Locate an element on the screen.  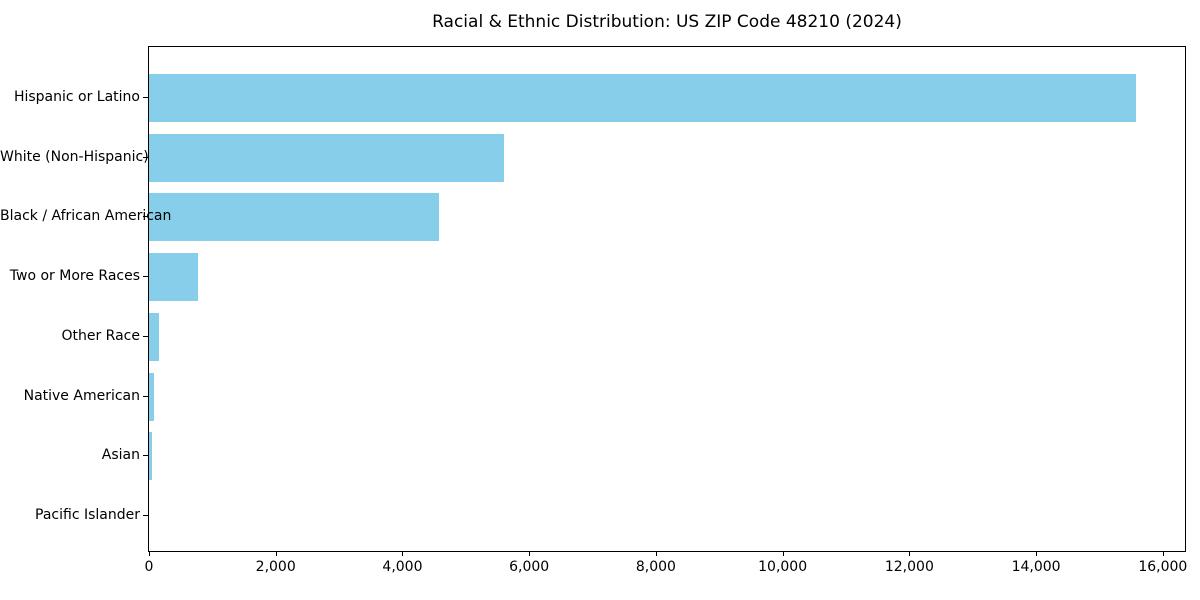
y-axis-label-other-race: Other Race is located at coordinates (100, 335).